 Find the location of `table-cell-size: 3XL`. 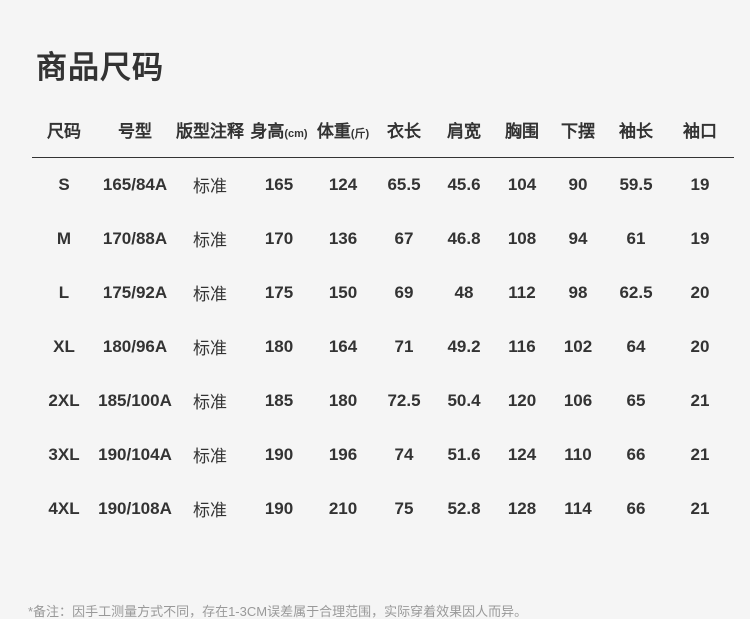

table-cell-size: 3XL is located at coordinates (64, 454).